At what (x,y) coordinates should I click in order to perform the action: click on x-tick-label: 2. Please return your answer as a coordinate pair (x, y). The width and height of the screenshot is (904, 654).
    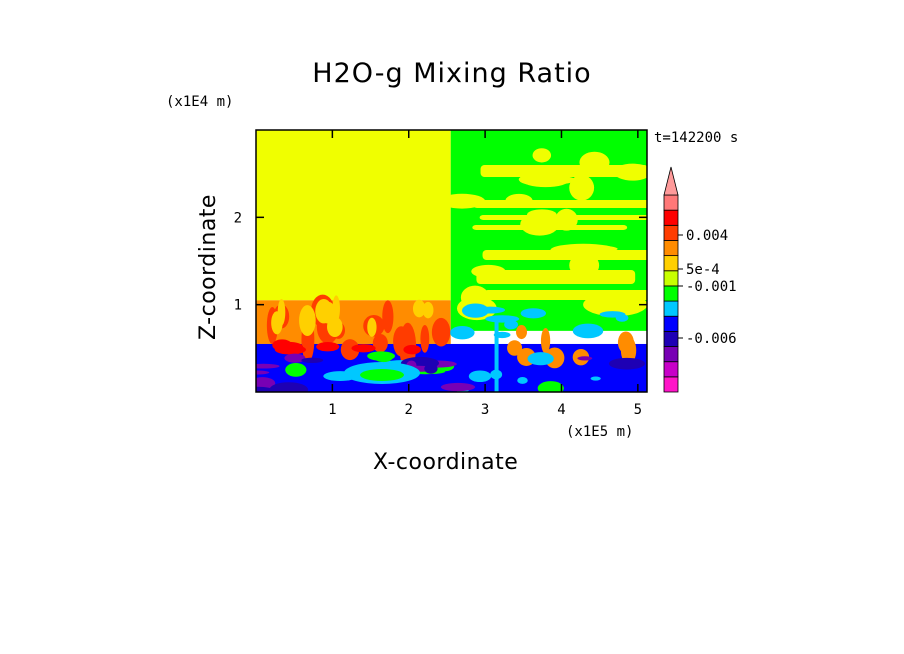
    Looking at the image, I should click on (409, 410).